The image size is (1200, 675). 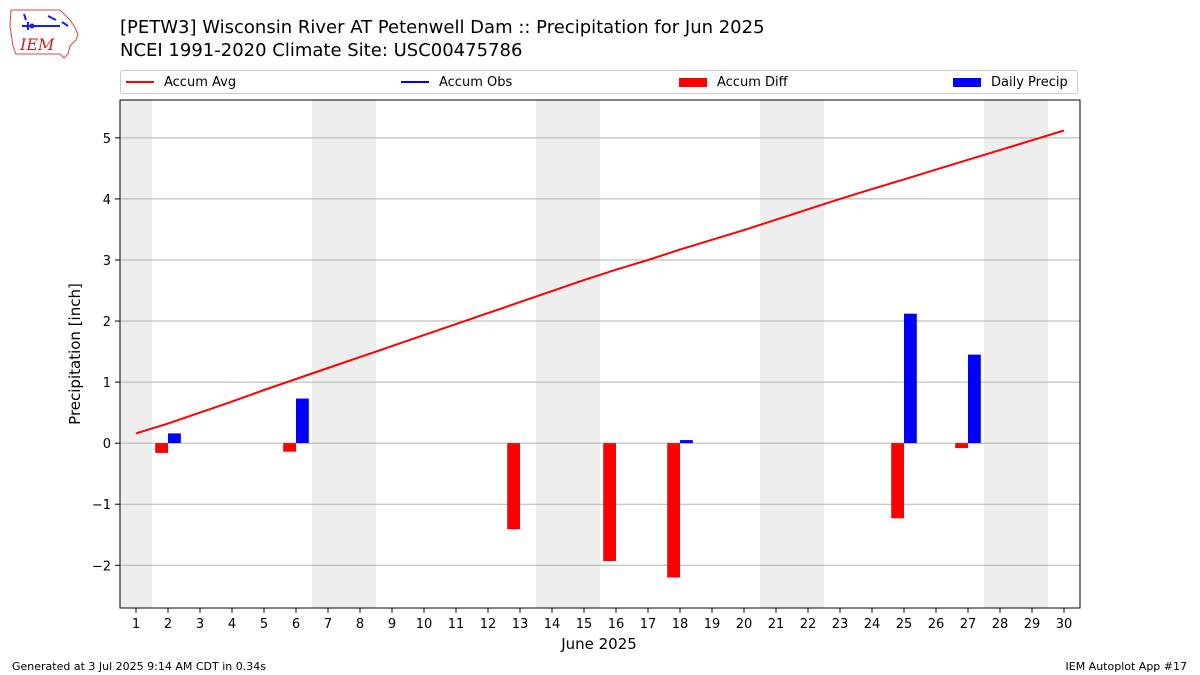 I want to click on x-tick-label: 28, so click(x=1000, y=624).